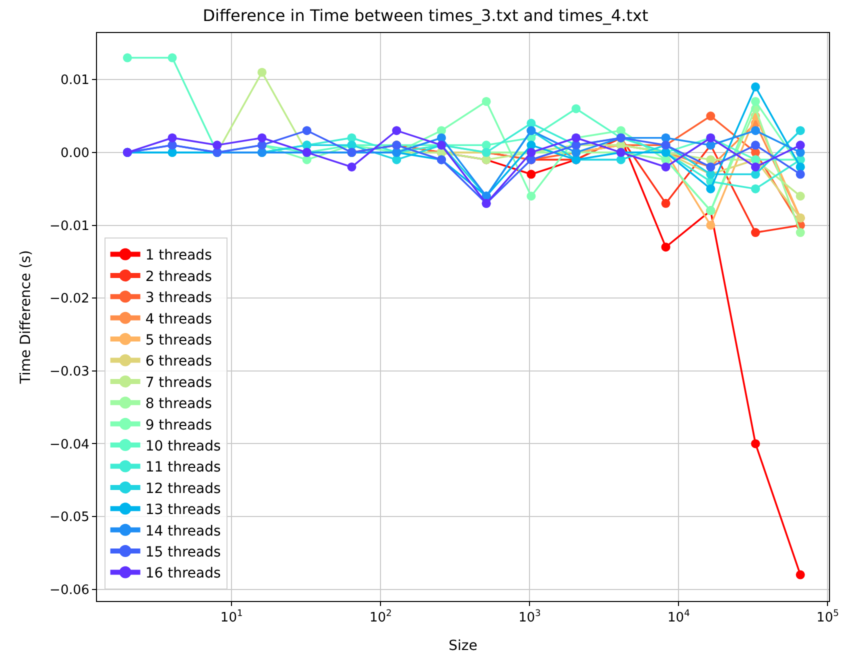 The image size is (851, 662). I want to click on x-tick-label: 10$^{4}$, so click(679, 617).